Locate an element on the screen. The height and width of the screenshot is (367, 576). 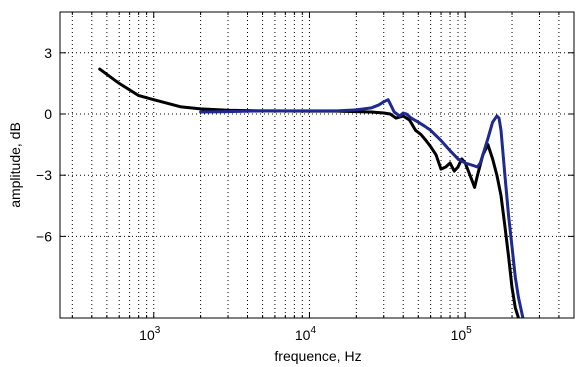
y-tick-label: −6 is located at coordinates (44, 236).